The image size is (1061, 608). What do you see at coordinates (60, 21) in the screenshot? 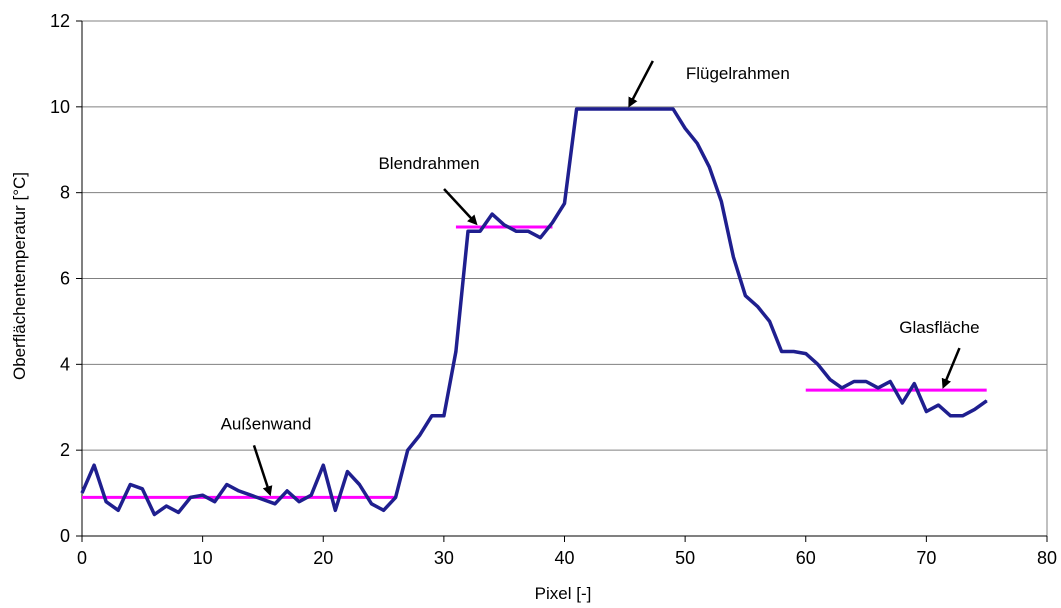
I see `y-tick-label: 12` at bounding box center [60, 21].